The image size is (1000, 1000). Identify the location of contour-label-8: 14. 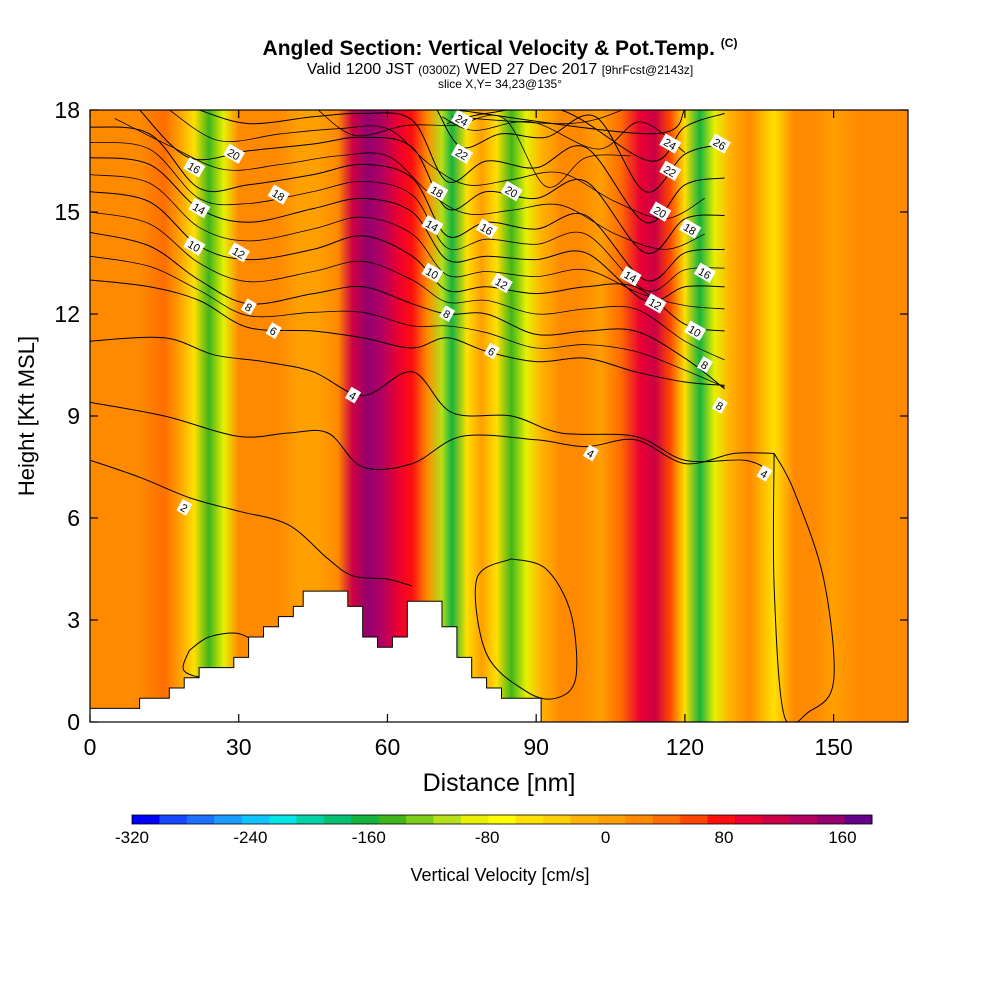
(432, 225).